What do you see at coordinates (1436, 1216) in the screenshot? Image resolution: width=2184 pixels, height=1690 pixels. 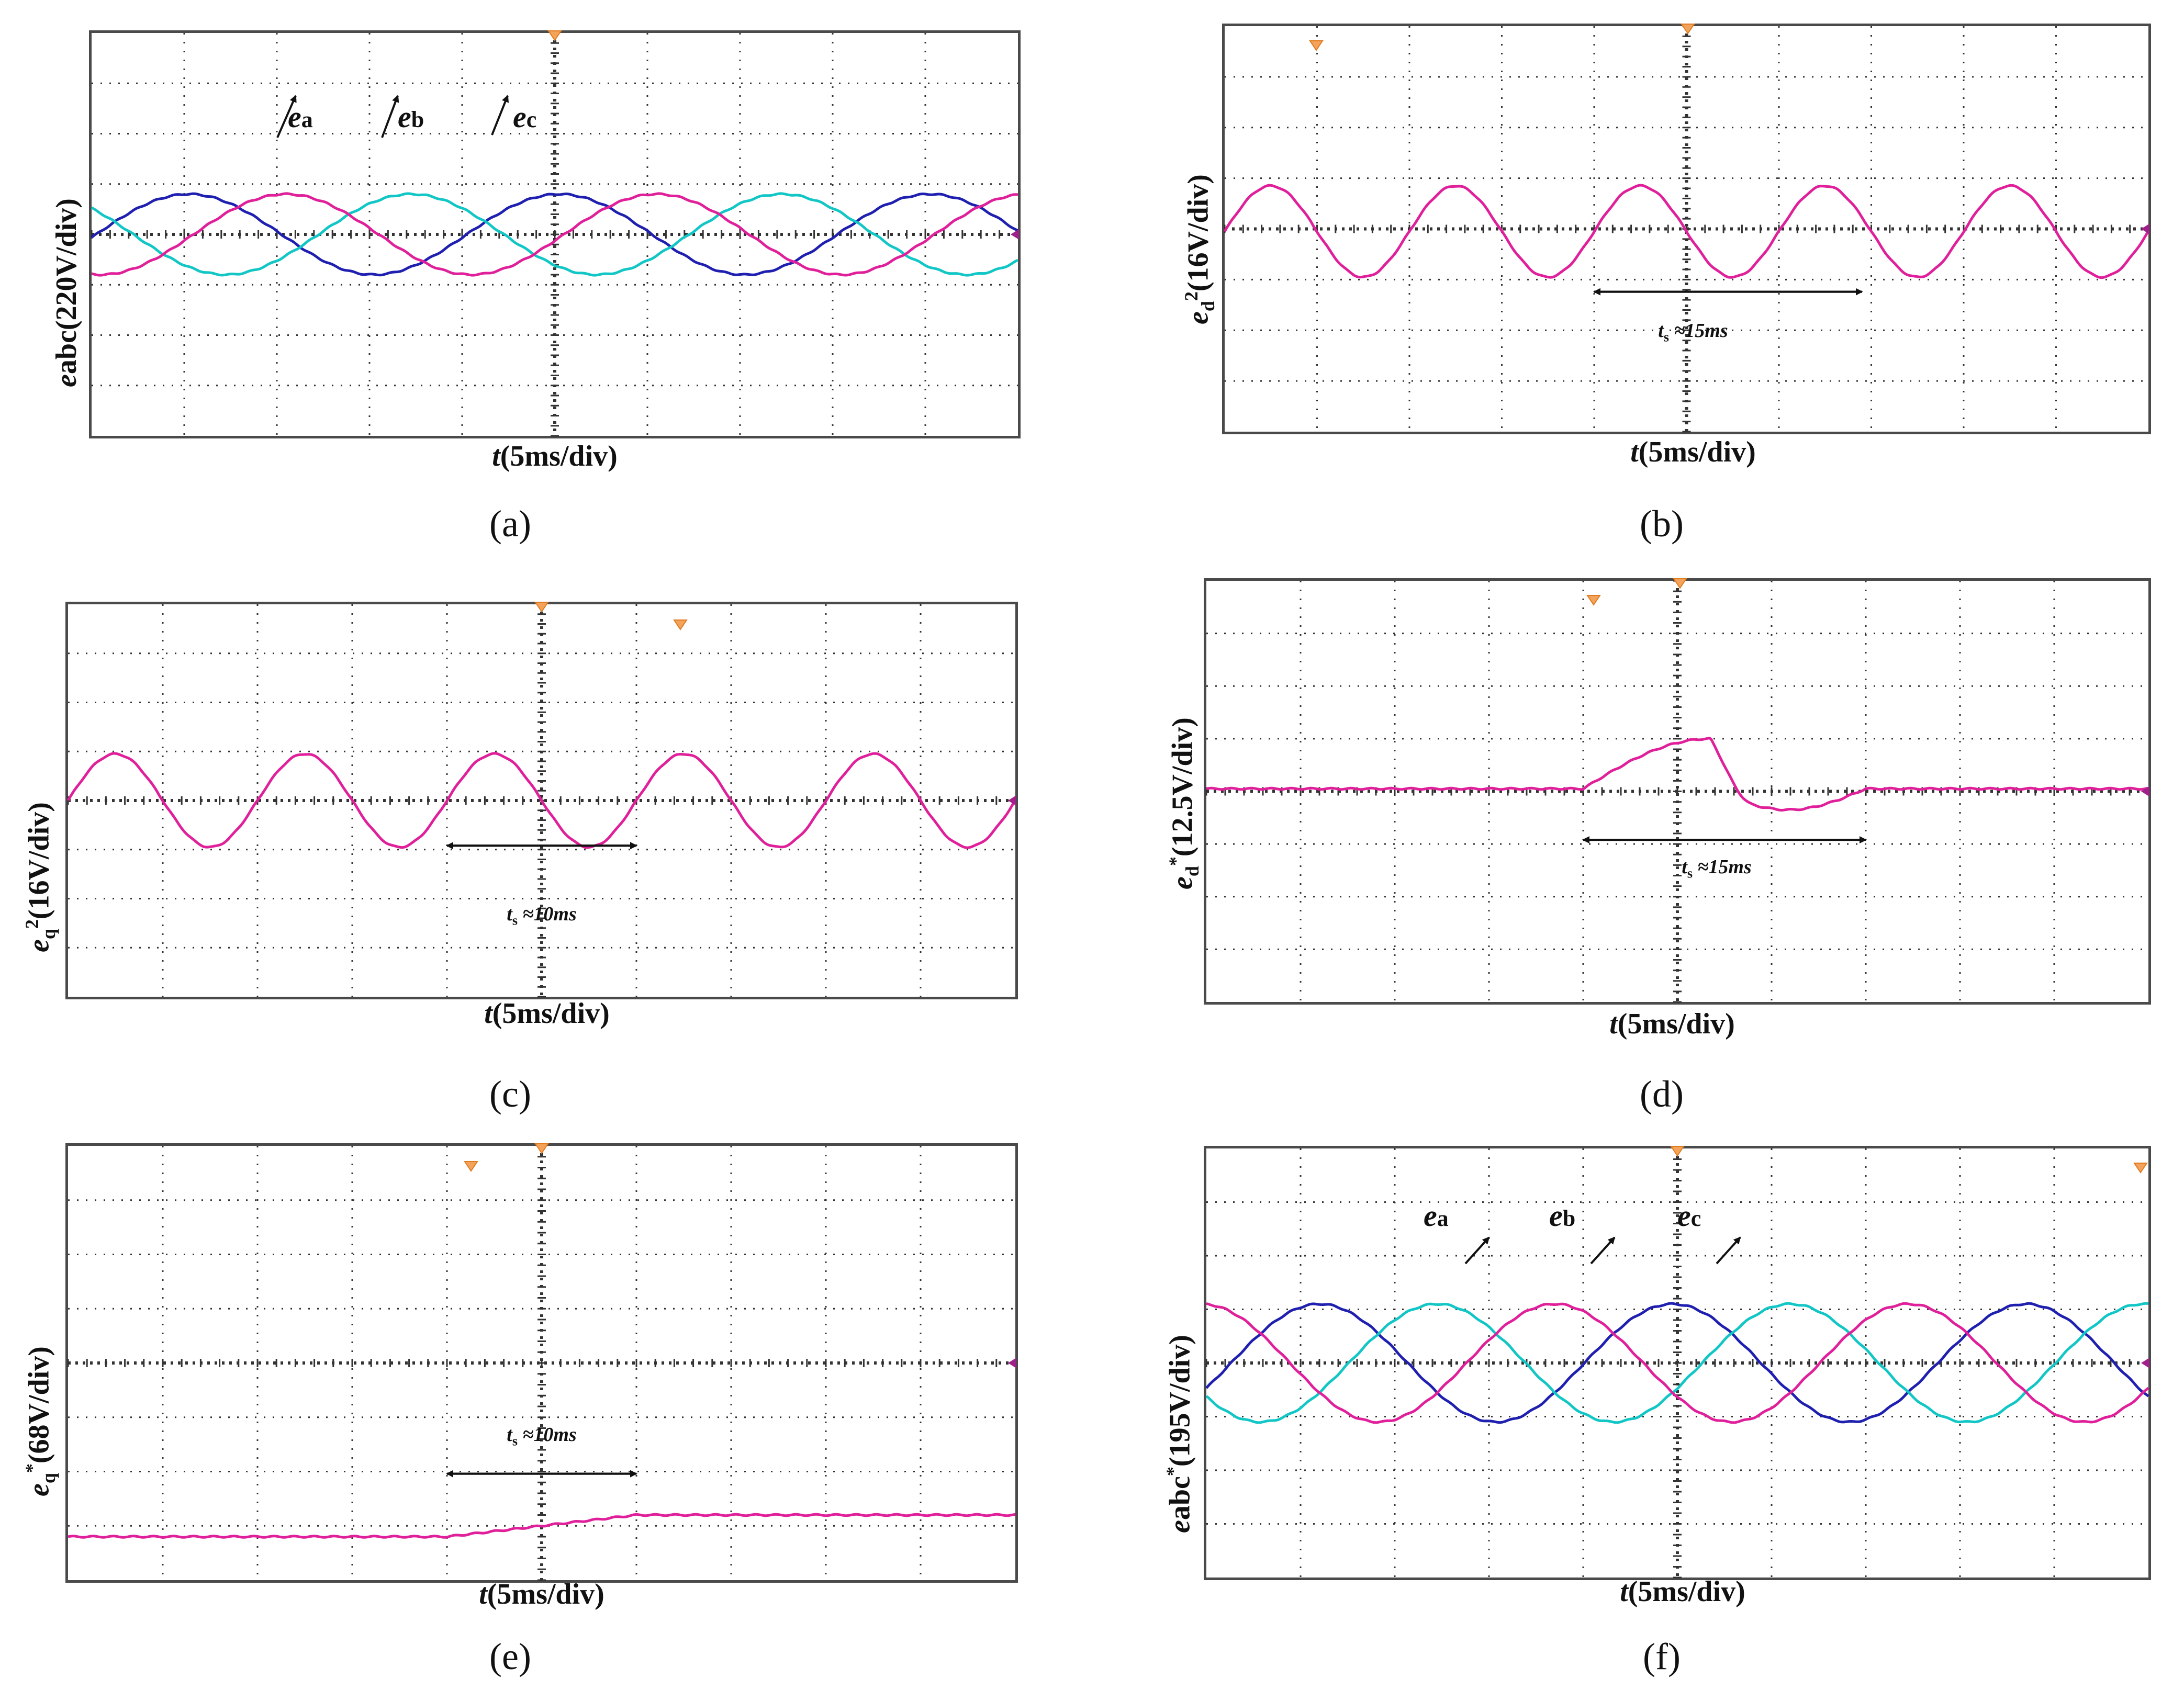 I see `phase-label-f-ea: ea` at bounding box center [1436, 1216].